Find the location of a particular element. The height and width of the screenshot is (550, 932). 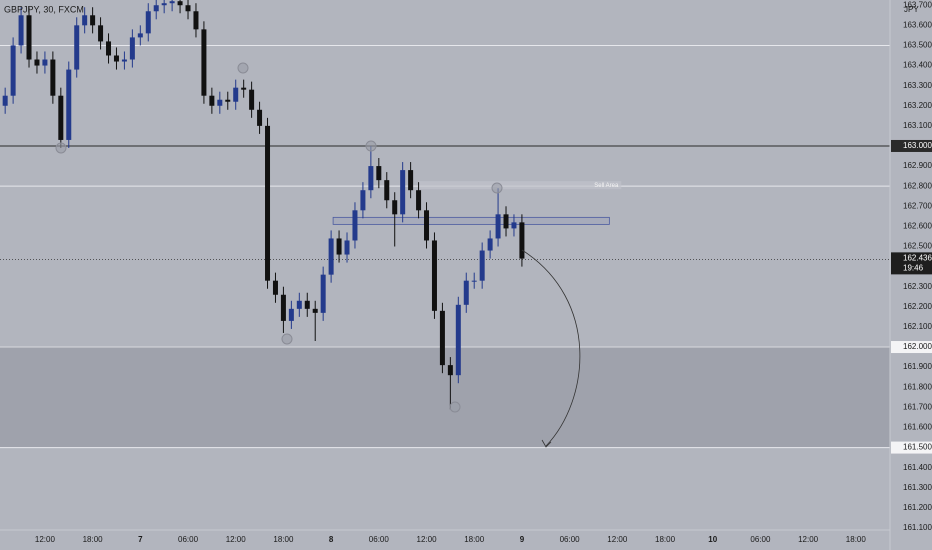

y-tick-label: 161.300 is located at coordinates (917, 487).